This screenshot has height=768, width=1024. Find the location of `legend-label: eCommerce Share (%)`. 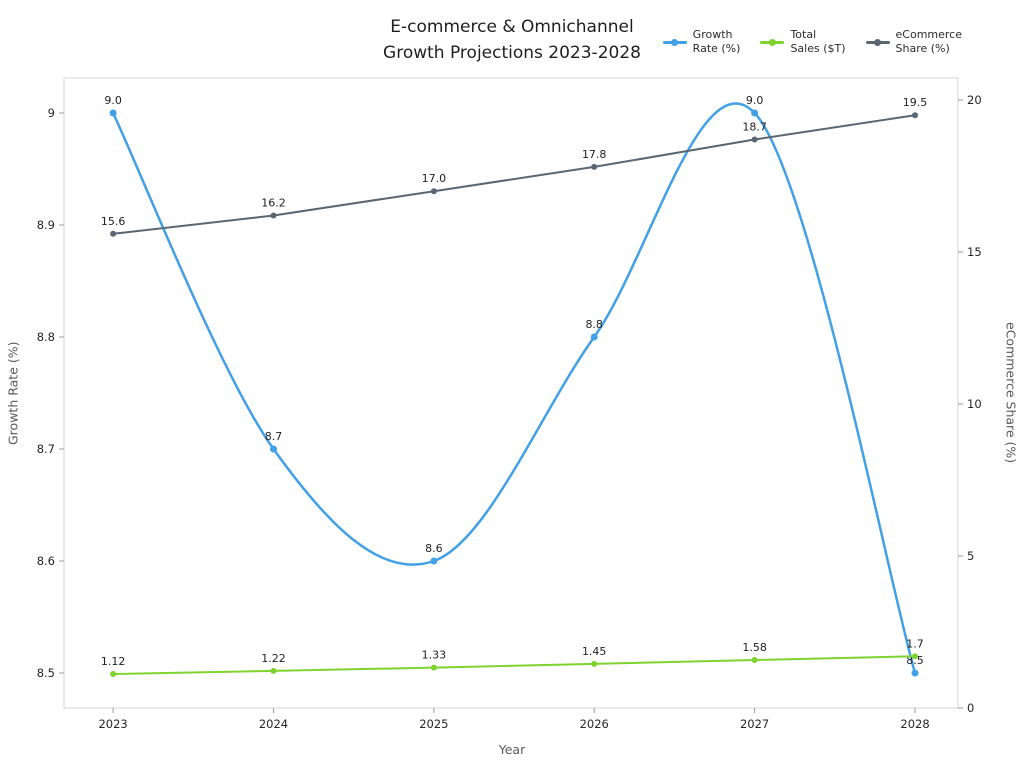

legend-label: eCommerce Share (%) is located at coordinates (928, 42).